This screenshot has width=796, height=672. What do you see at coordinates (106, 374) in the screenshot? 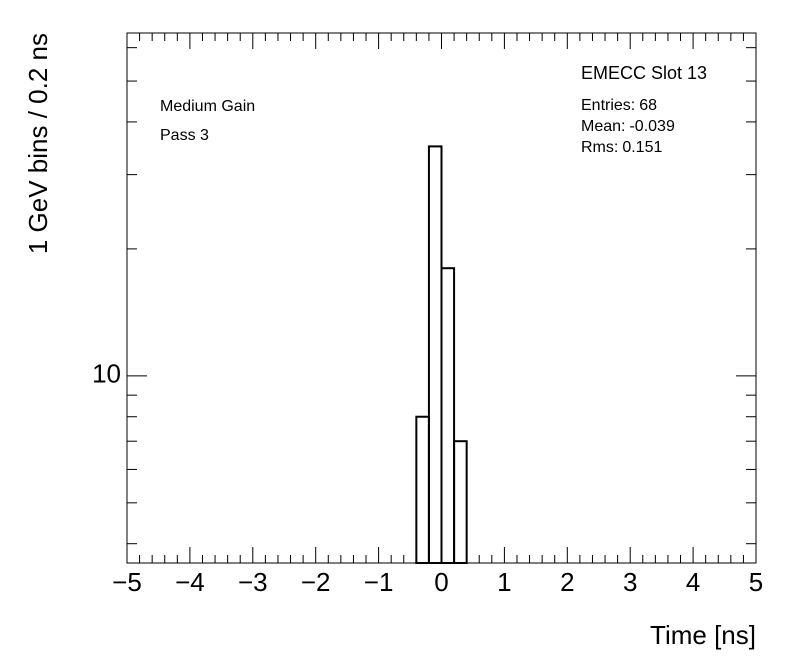
I see `y-tick-label: 10` at bounding box center [106, 374].